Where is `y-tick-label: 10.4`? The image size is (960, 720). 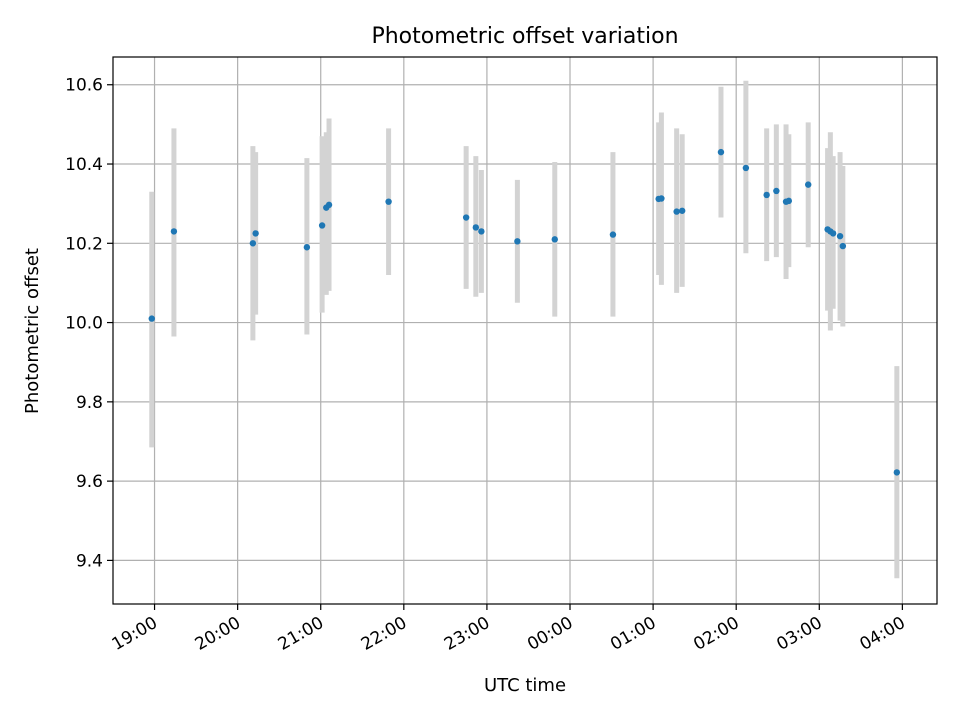
y-tick-label: 10.4 is located at coordinates (84, 165).